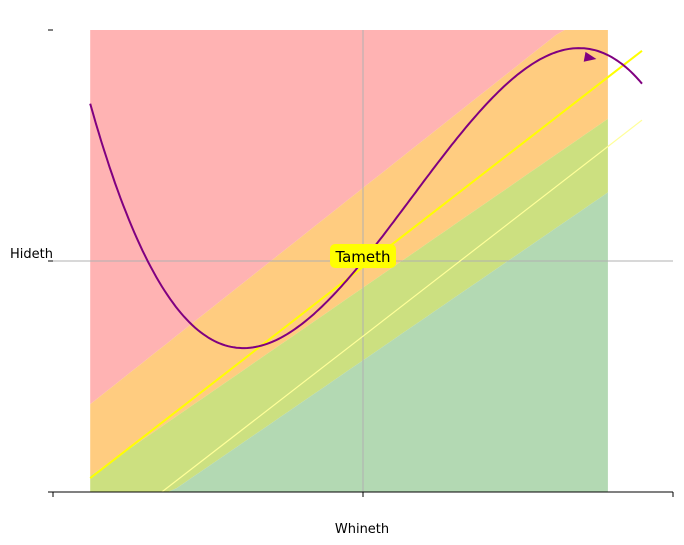  I want to click on annotation-box, so click(363, 256).